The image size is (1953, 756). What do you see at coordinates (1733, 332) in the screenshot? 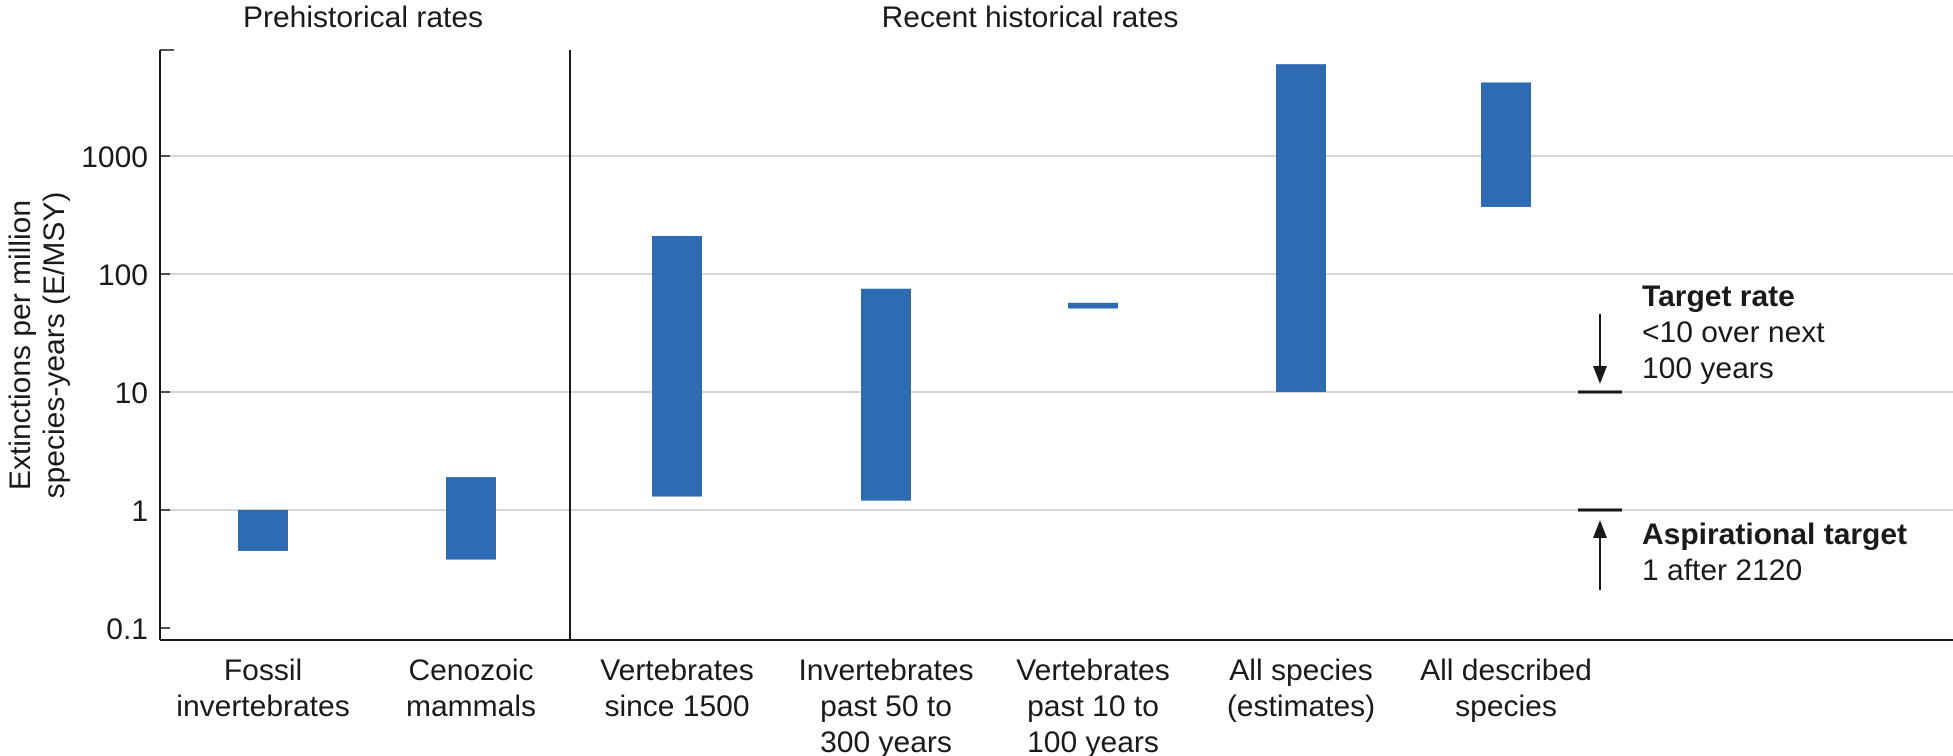
I see `target-desc: <10 over next` at bounding box center [1733, 332].